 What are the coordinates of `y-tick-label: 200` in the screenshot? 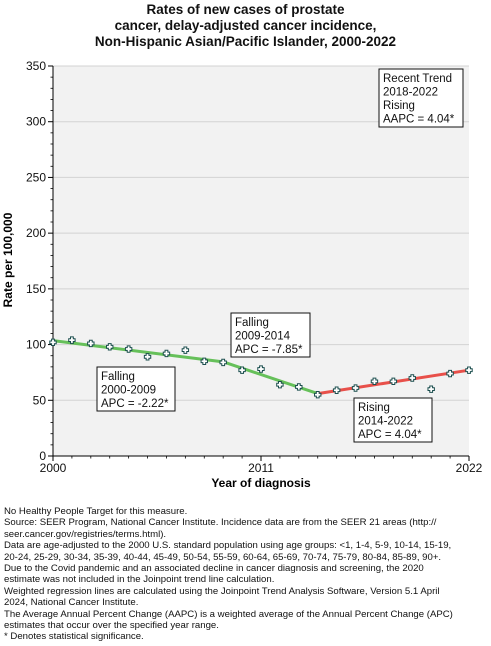 It's located at (36, 233).